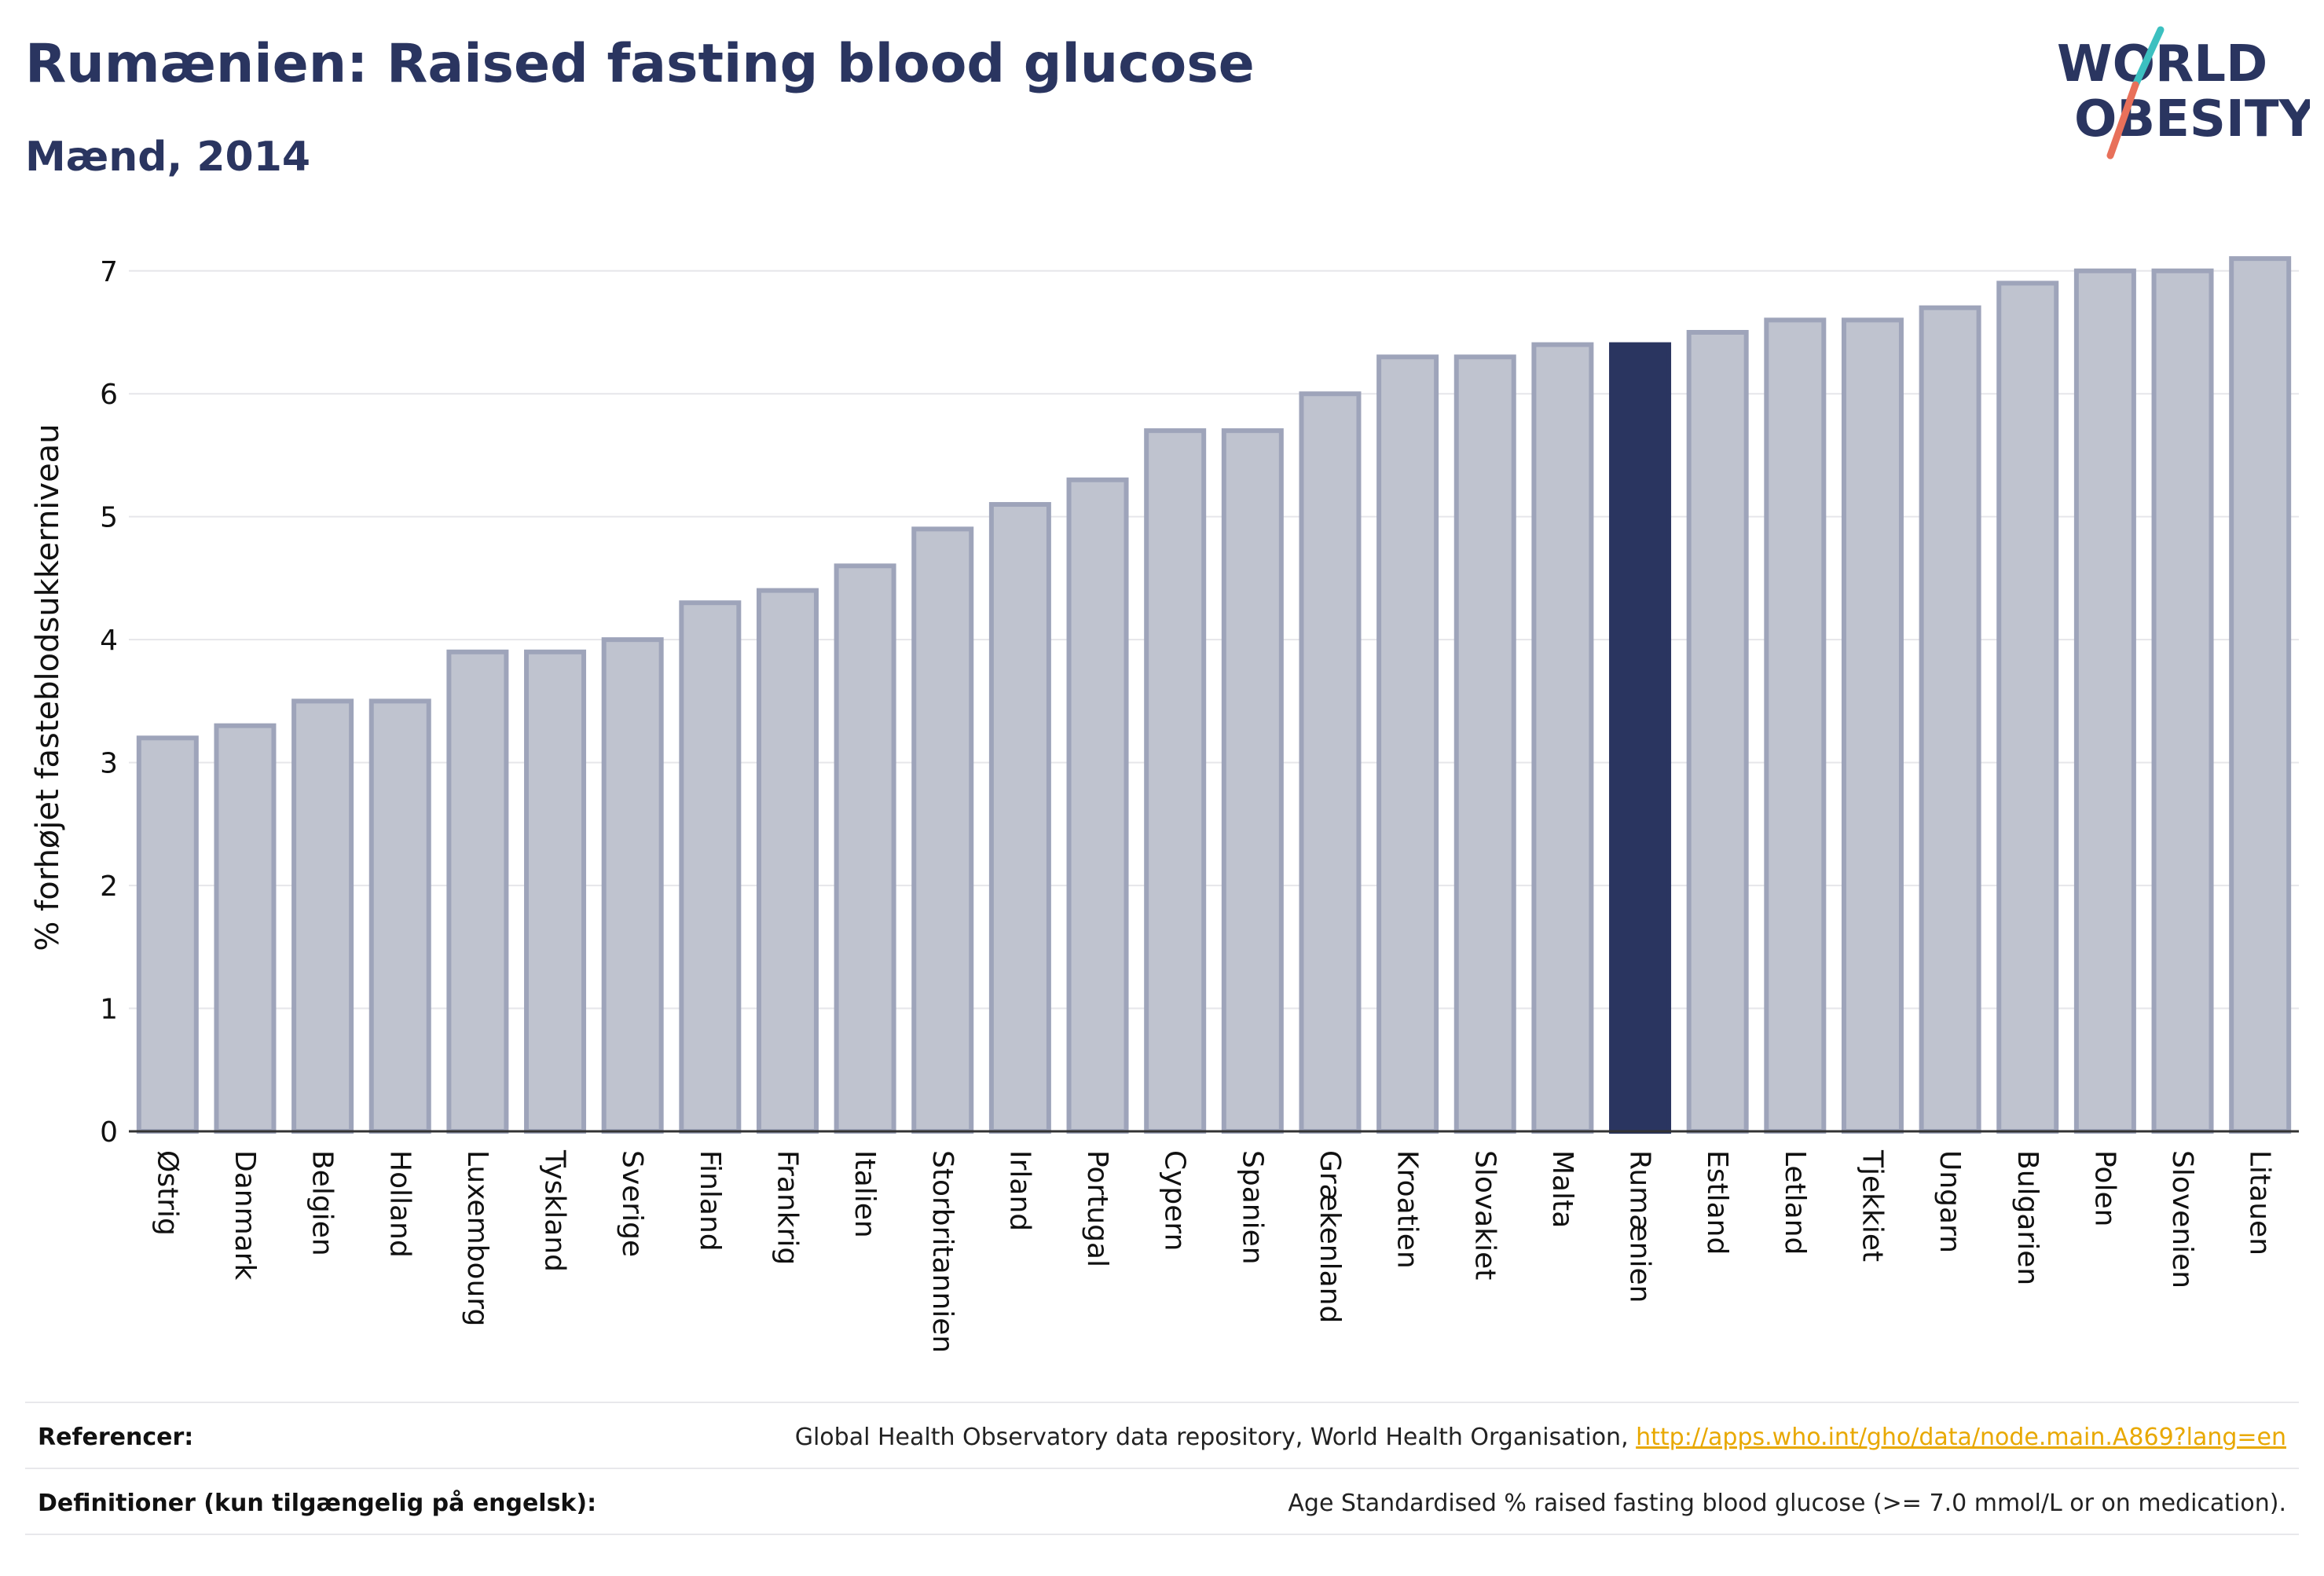  Describe the element at coordinates (942, 830) in the screenshot. I see `bar-storbritannien` at that location.